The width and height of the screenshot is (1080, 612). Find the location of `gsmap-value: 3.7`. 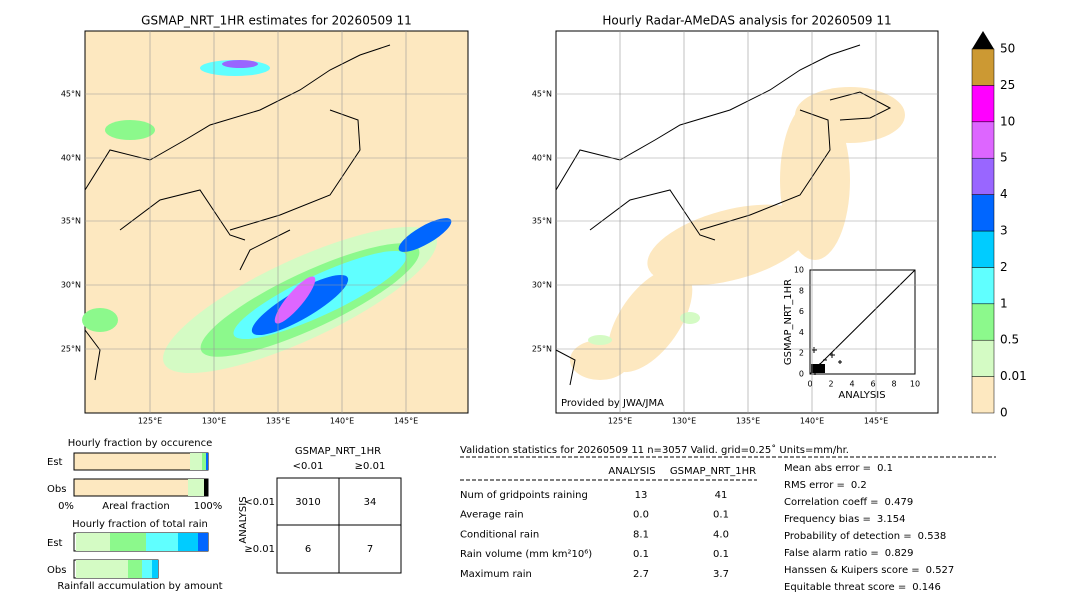

gsmap-value: 3.7 is located at coordinates (721, 574).